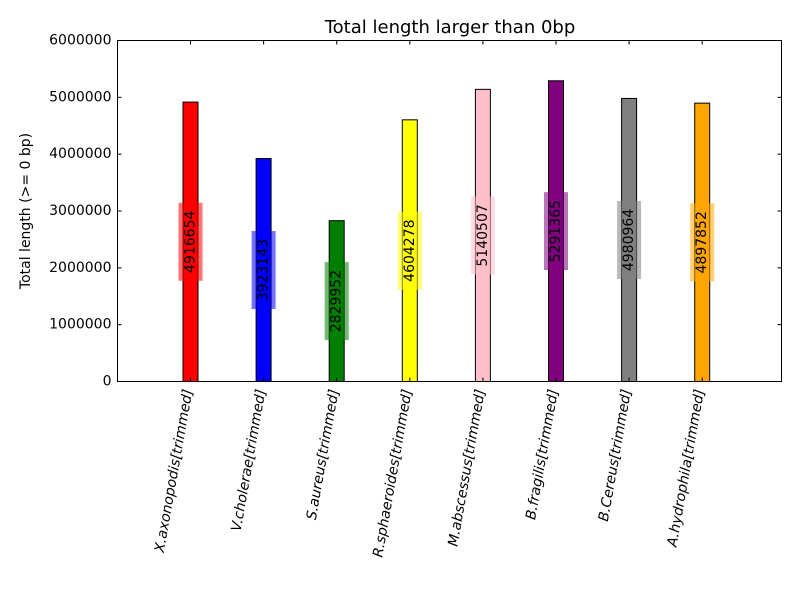  Describe the element at coordinates (80, 325) in the screenshot. I see `y-tick-label: 1000000` at that location.